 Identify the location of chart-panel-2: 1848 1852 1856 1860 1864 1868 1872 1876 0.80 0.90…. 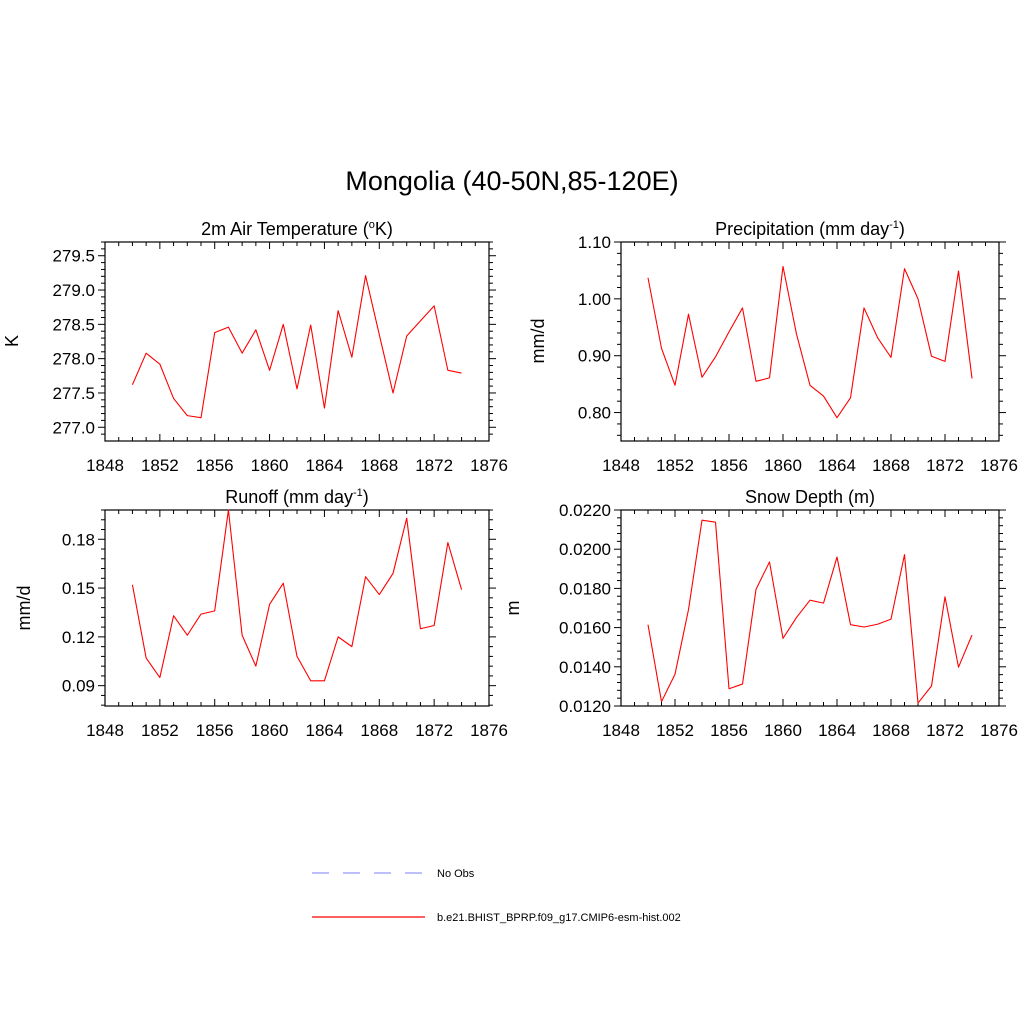
(773, 347).